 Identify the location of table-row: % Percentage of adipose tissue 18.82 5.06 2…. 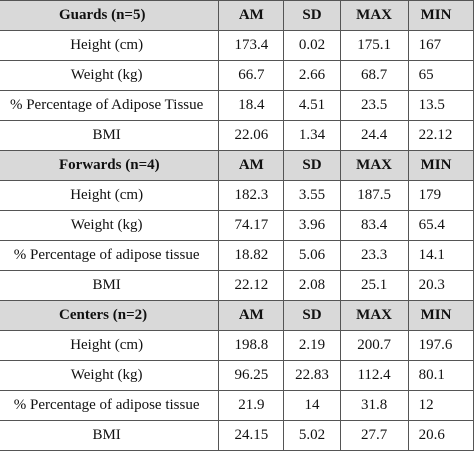
(237, 255).